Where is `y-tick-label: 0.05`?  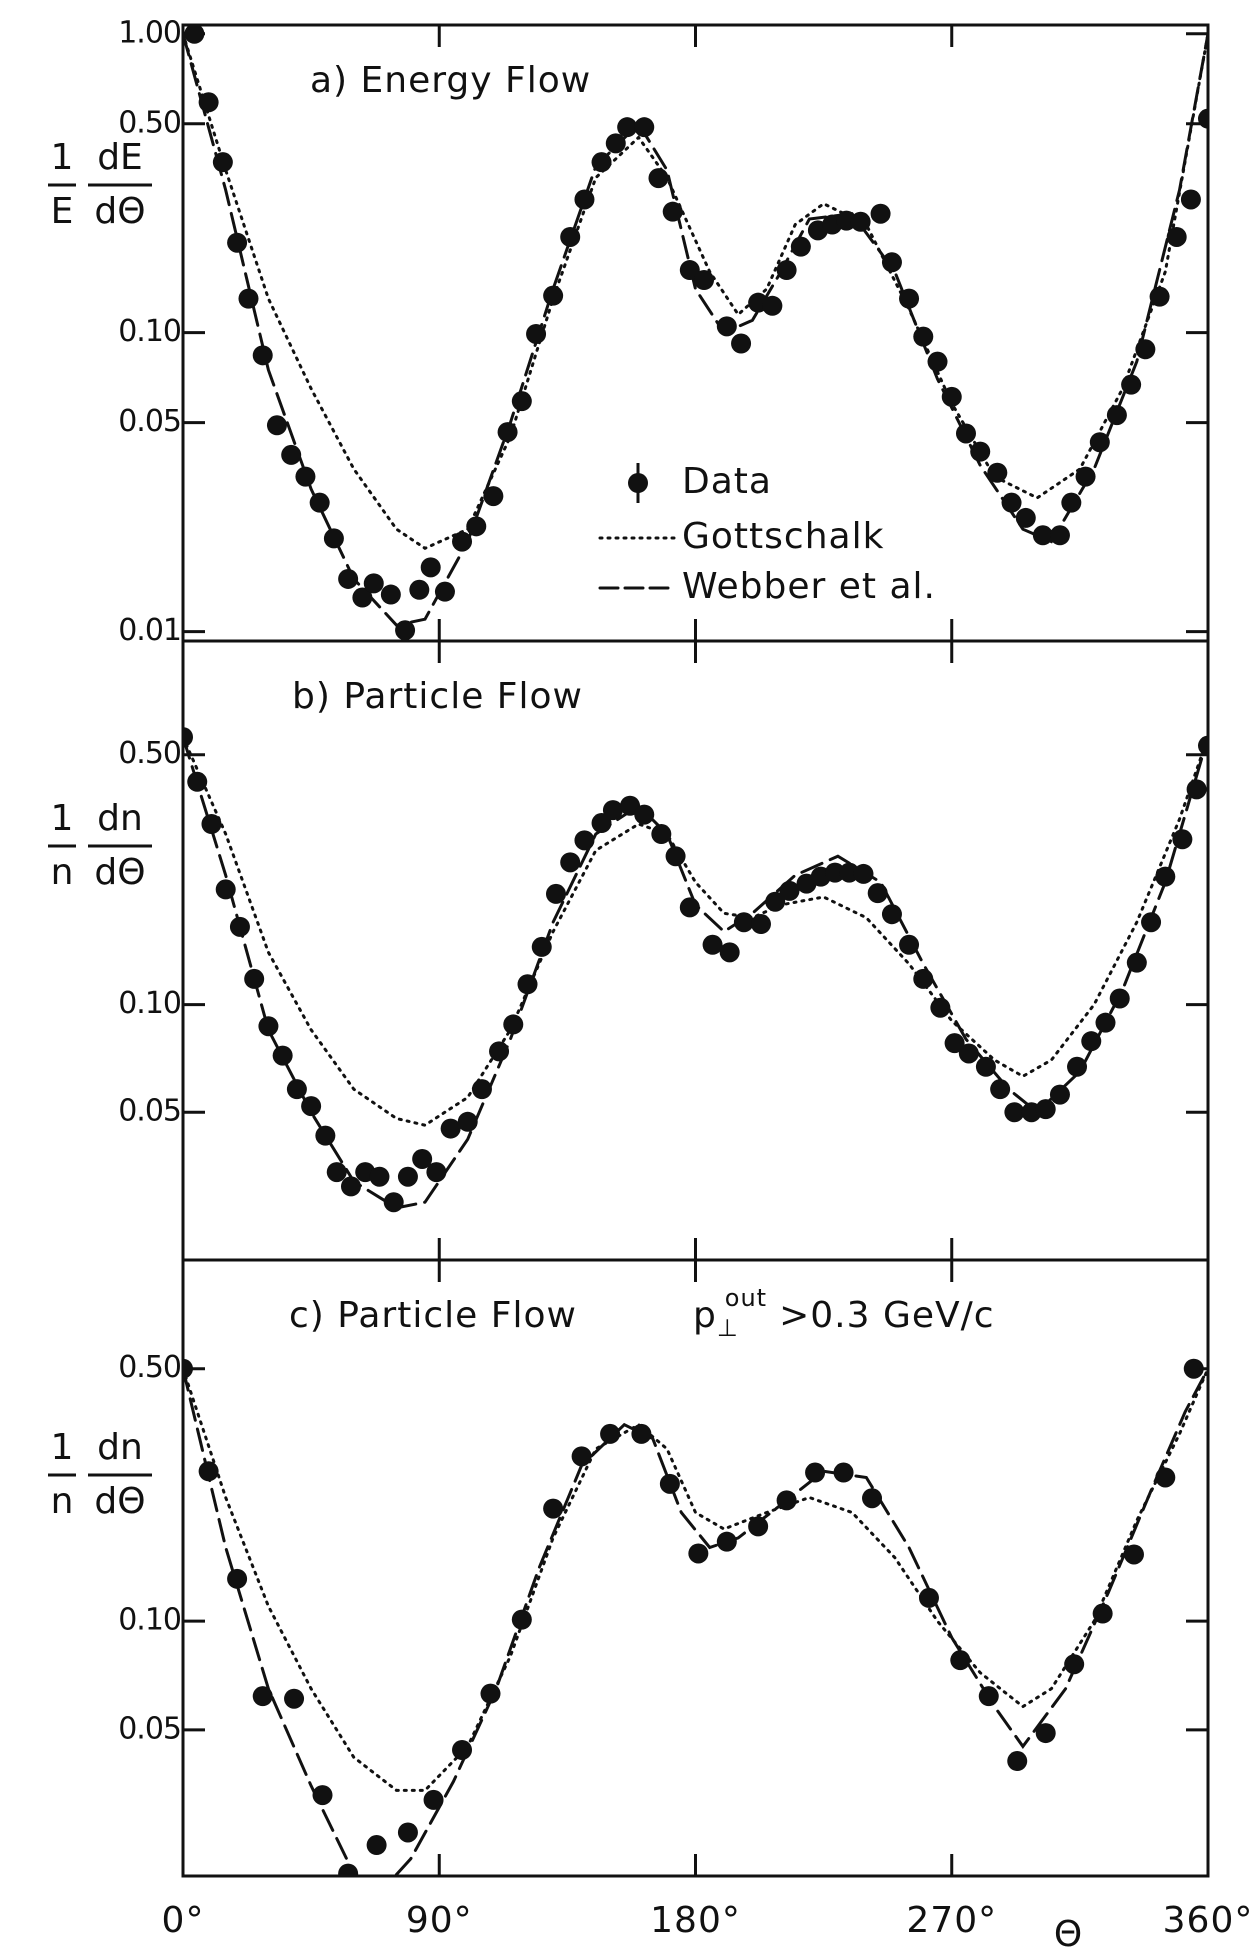 y-tick-label: 0.05 is located at coordinates (149, 1728).